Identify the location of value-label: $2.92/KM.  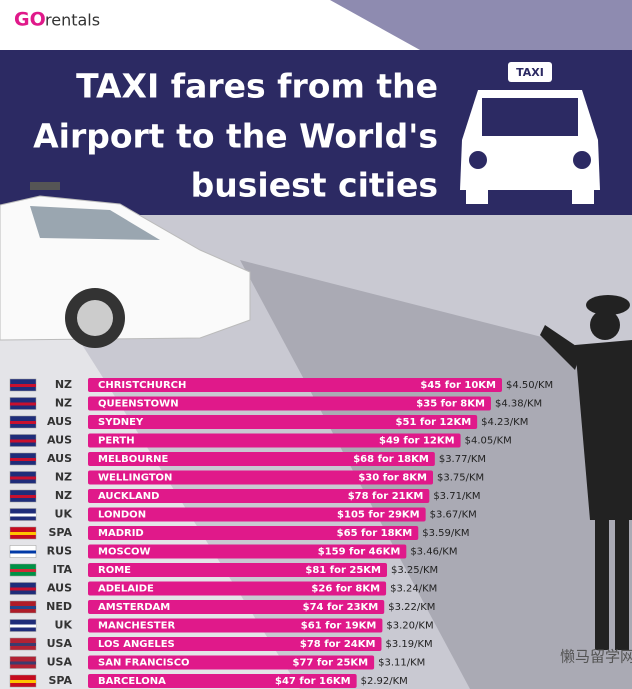
(384, 681).